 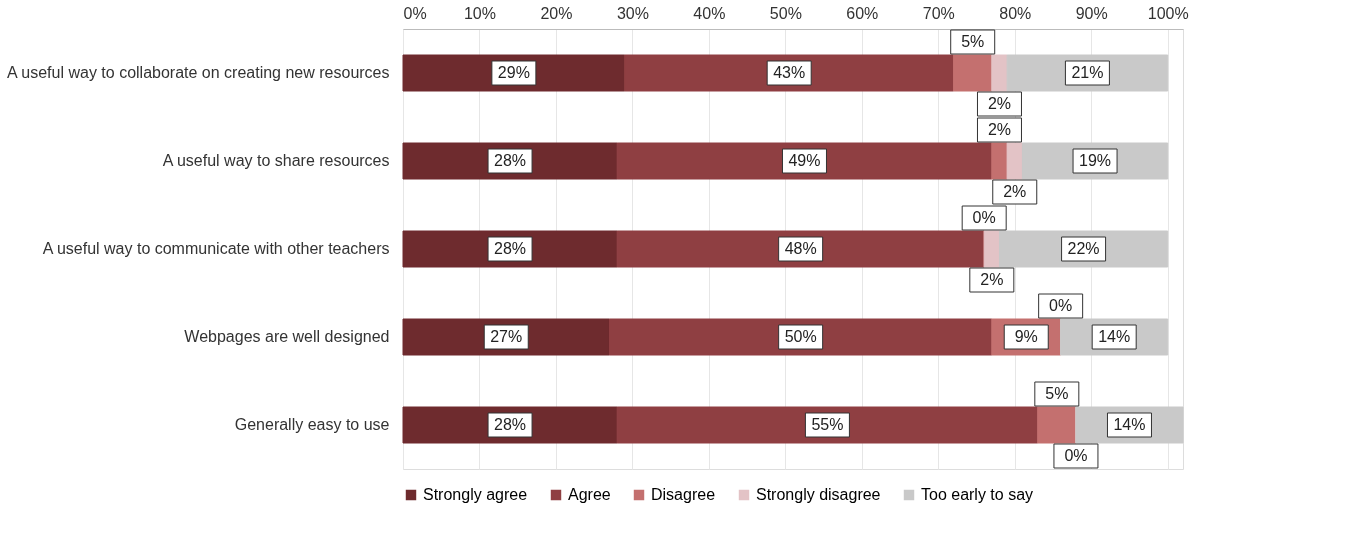 What do you see at coordinates (800, 336) in the screenshot?
I see `data-label: 50%` at bounding box center [800, 336].